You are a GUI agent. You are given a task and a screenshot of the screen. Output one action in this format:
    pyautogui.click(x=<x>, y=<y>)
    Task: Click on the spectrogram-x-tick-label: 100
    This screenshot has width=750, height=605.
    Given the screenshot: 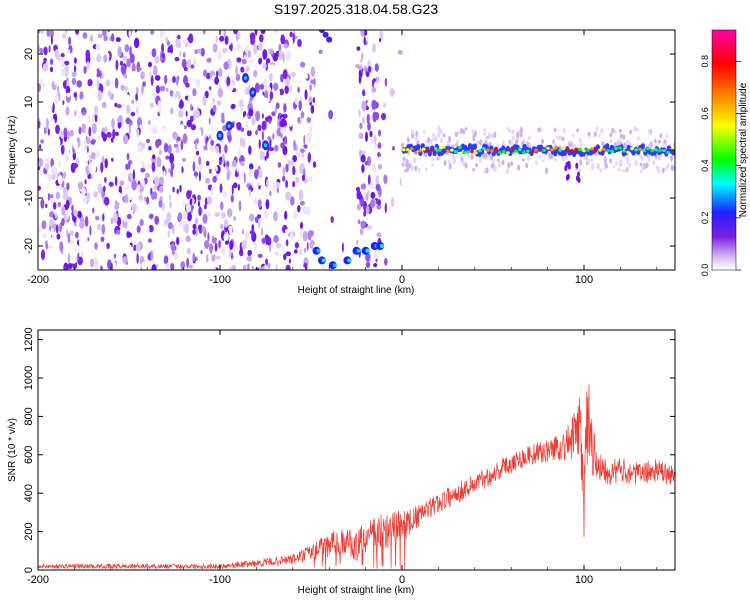 What is the action you would take?
    pyautogui.click(x=584, y=280)
    